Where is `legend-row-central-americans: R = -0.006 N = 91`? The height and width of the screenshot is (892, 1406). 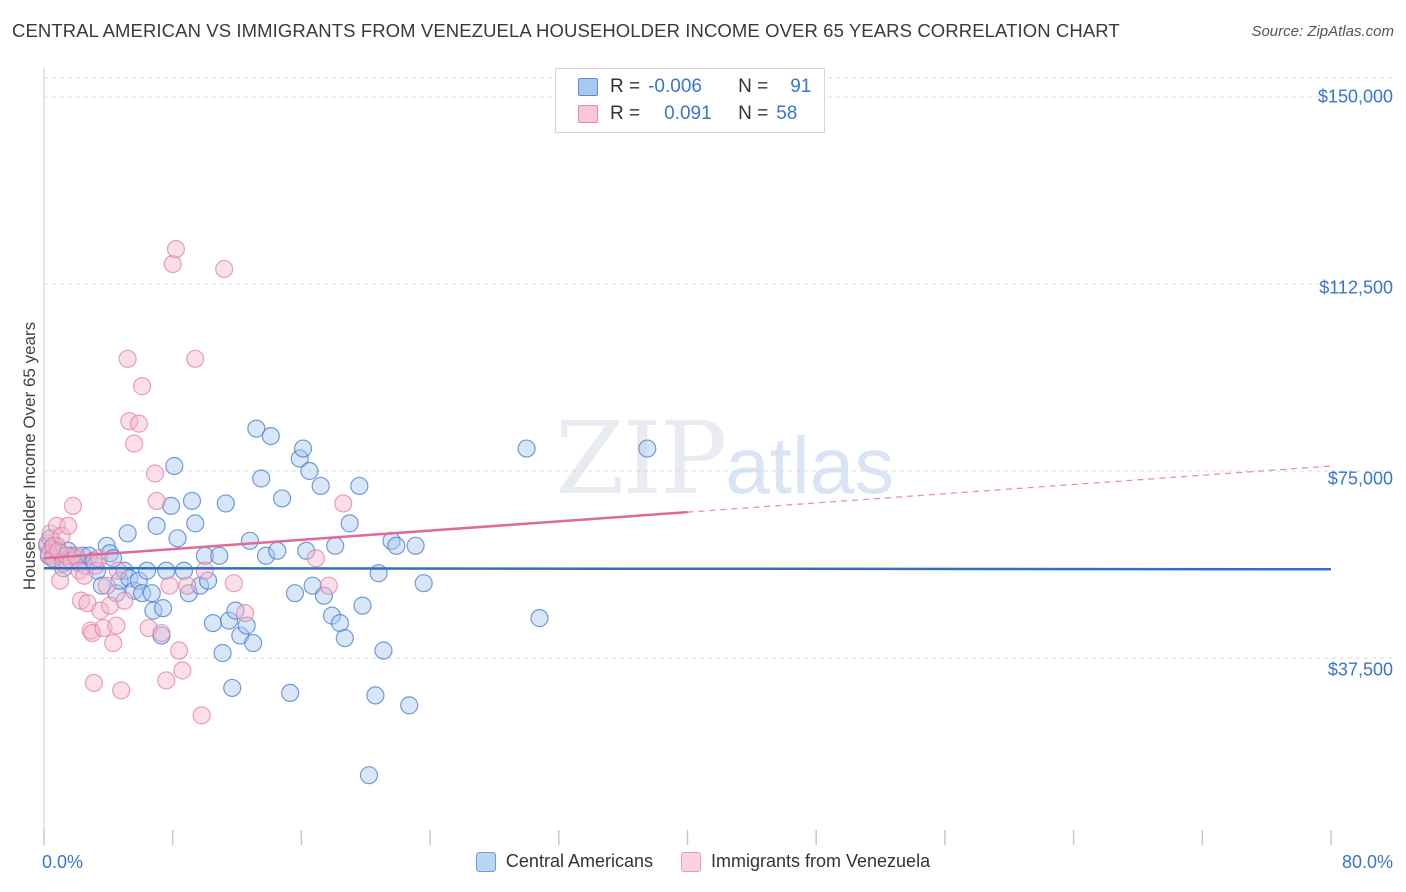 legend-row-central-americans: R = -0.006 N = 91 is located at coordinates (694, 87).